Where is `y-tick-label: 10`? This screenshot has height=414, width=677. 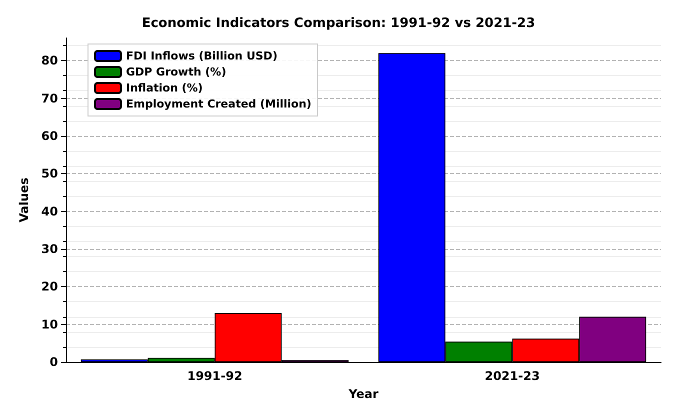 y-tick-label: 10 is located at coordinates (49, 324).